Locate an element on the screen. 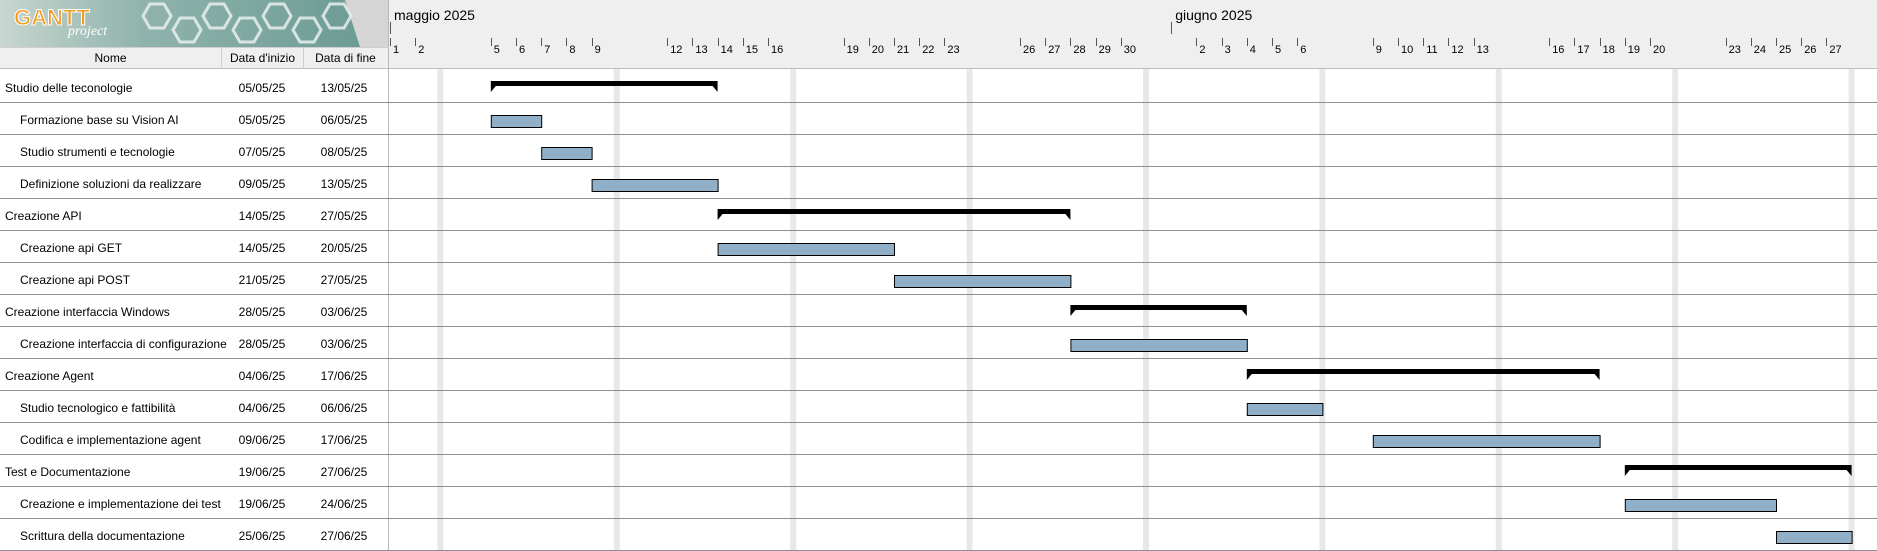 This screenshot has height=551, width=1877. task-start-date: 09/05/25 is located at coordinates (262, 184).